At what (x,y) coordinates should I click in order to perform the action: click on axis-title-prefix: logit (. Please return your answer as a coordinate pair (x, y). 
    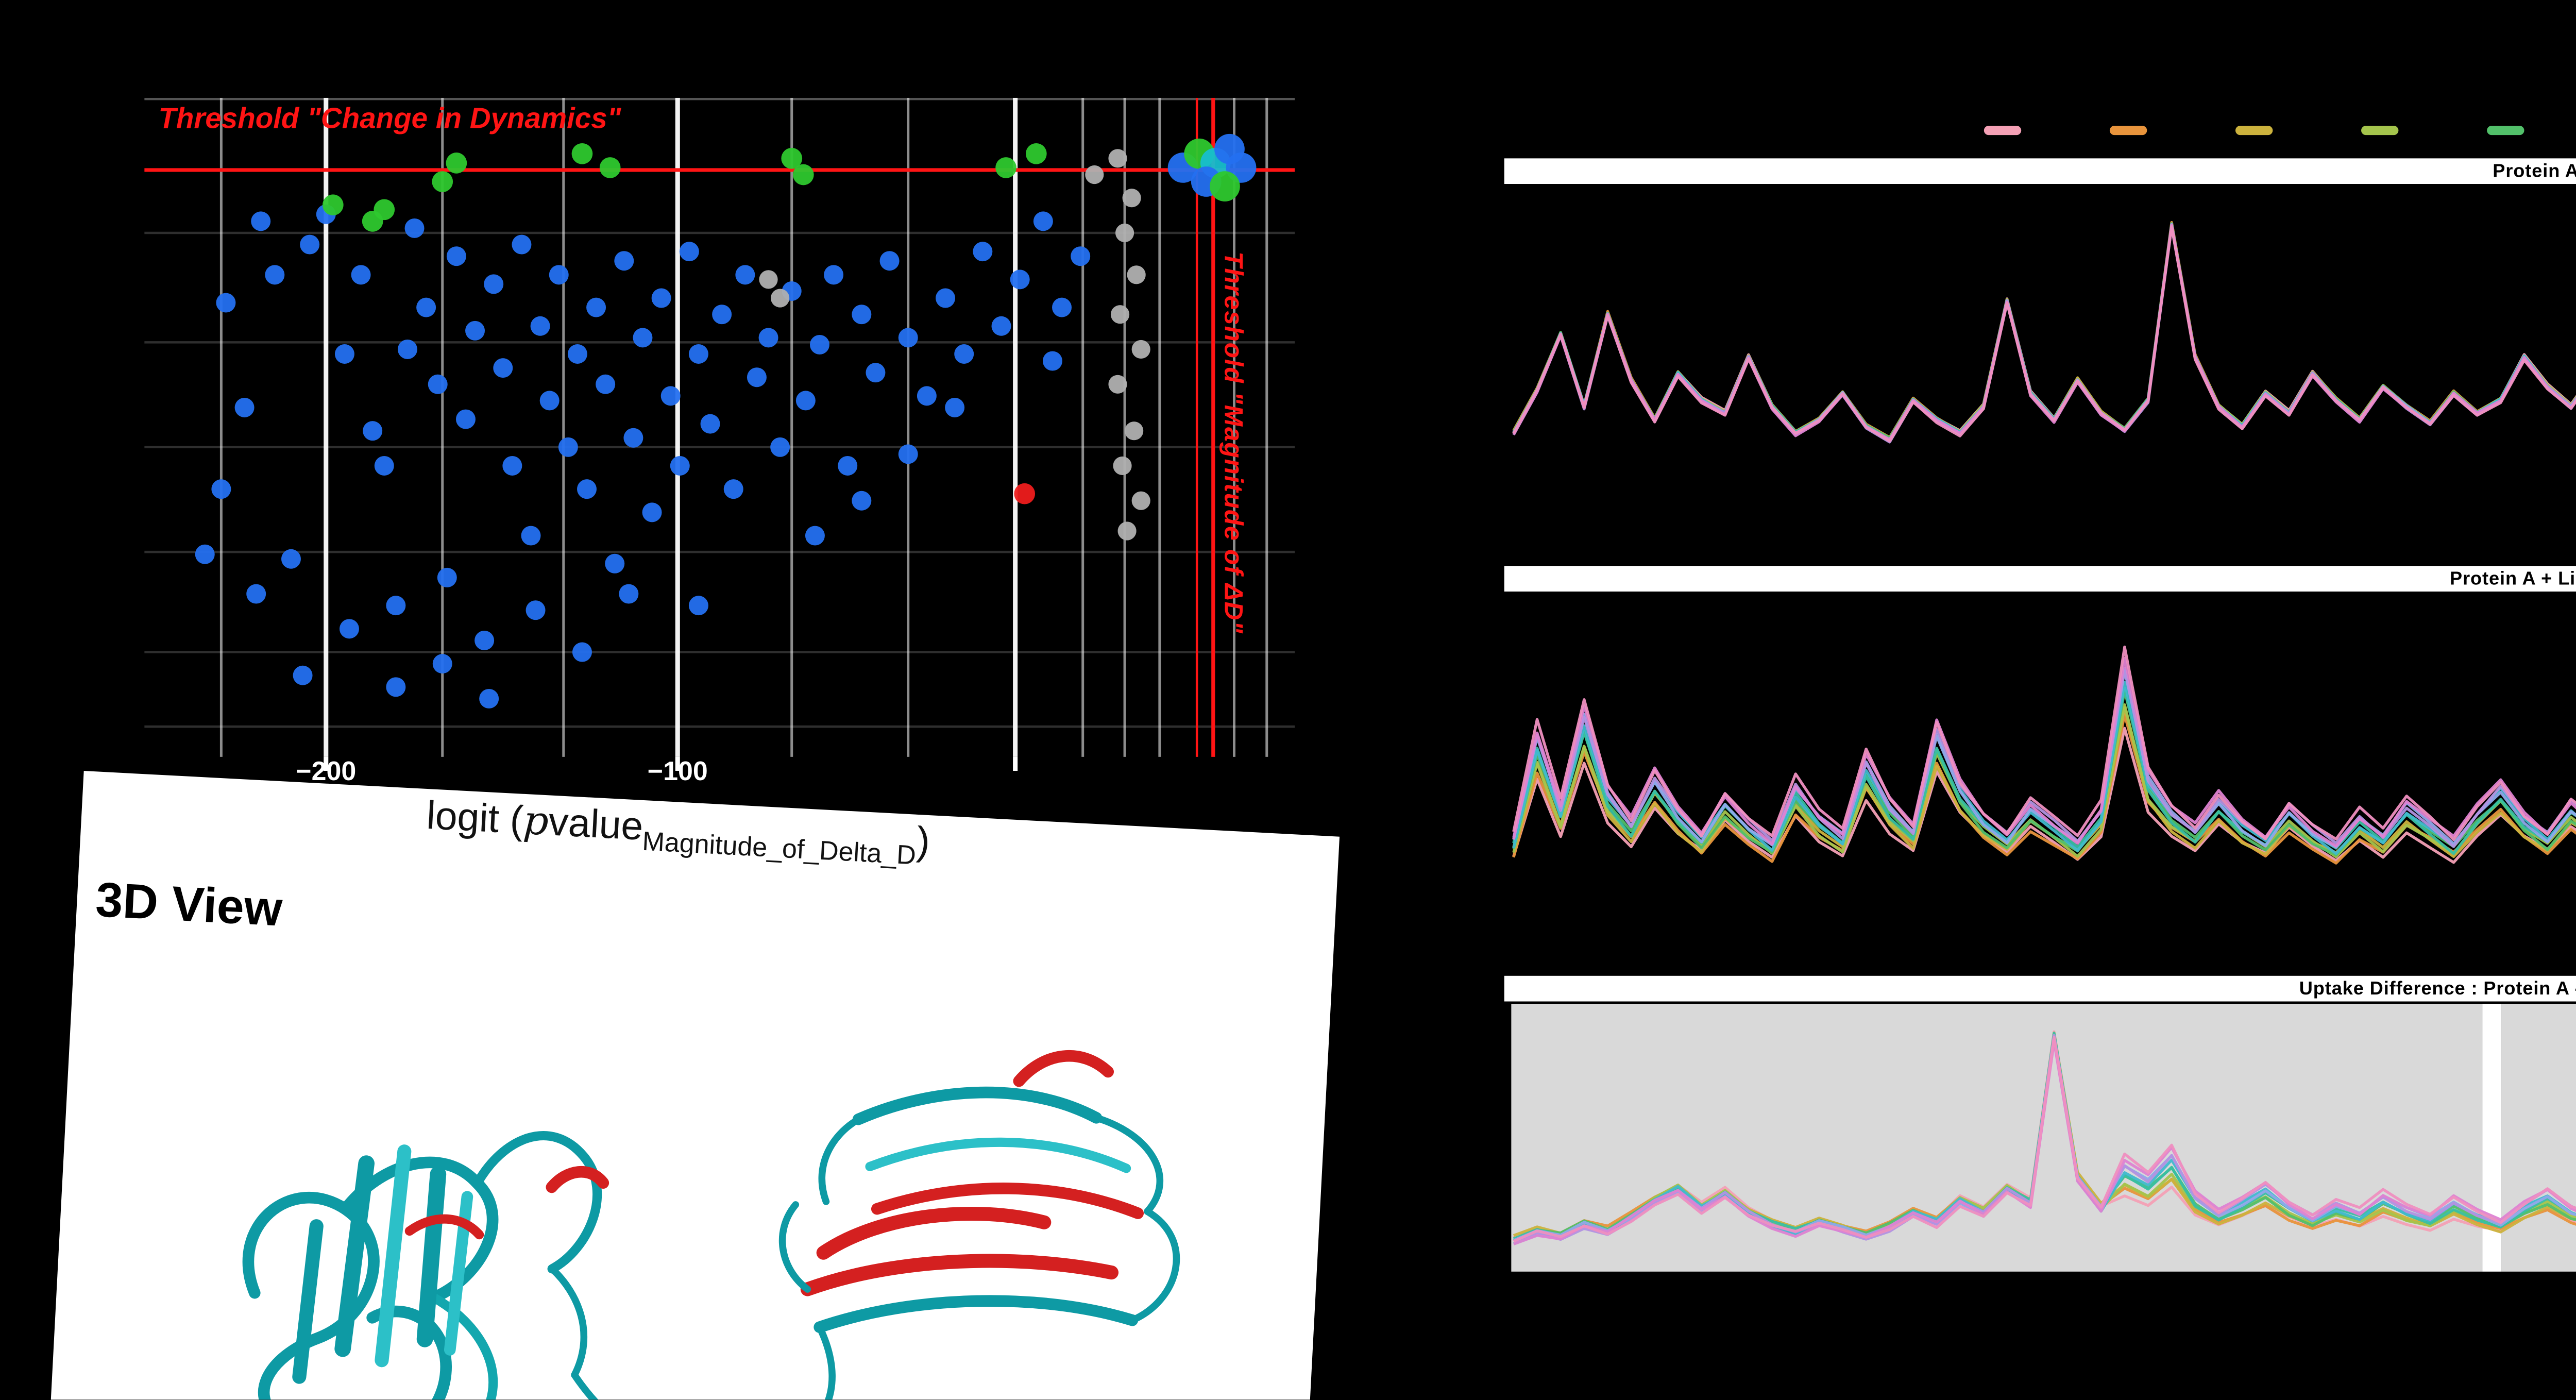
    Looking at the image, I should click on (474, 818).